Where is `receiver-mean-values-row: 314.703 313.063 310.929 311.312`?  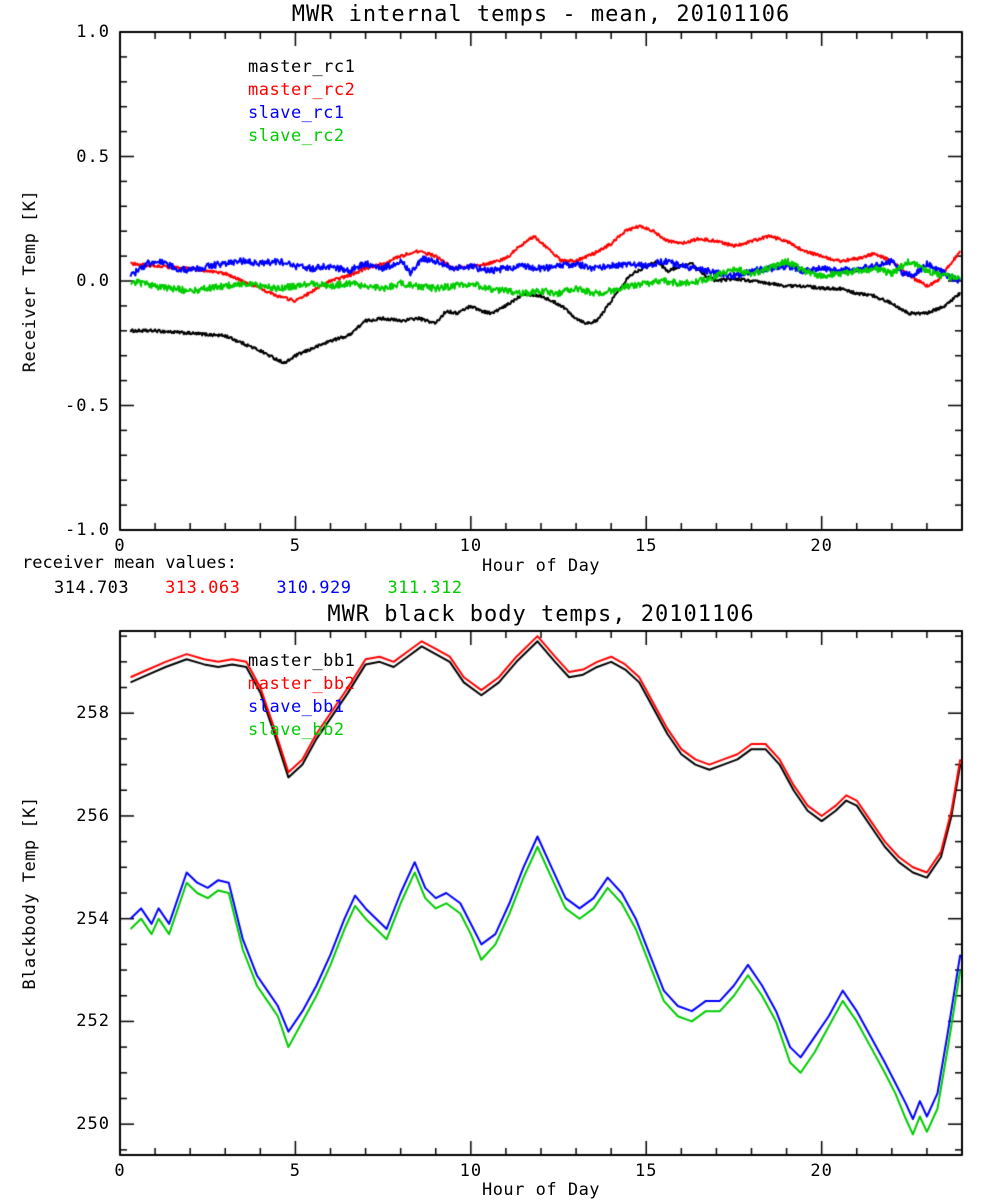 receiver-mean-values-row: 314.703 313.063 310.929 311.312 is located at coordinates (258, 588).